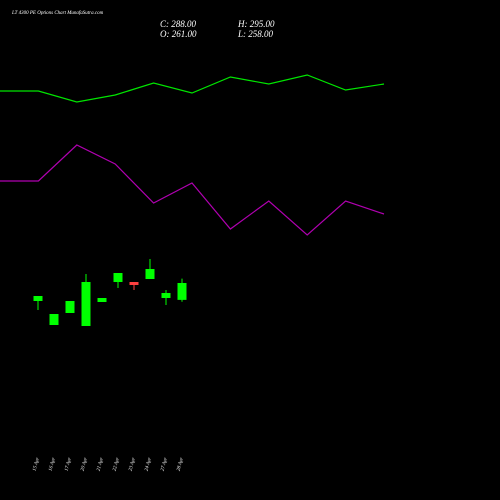  Describe the element at coordinates (149, 464) in the screenshot. I see `x-tick-label: 24 Apr` at that location.